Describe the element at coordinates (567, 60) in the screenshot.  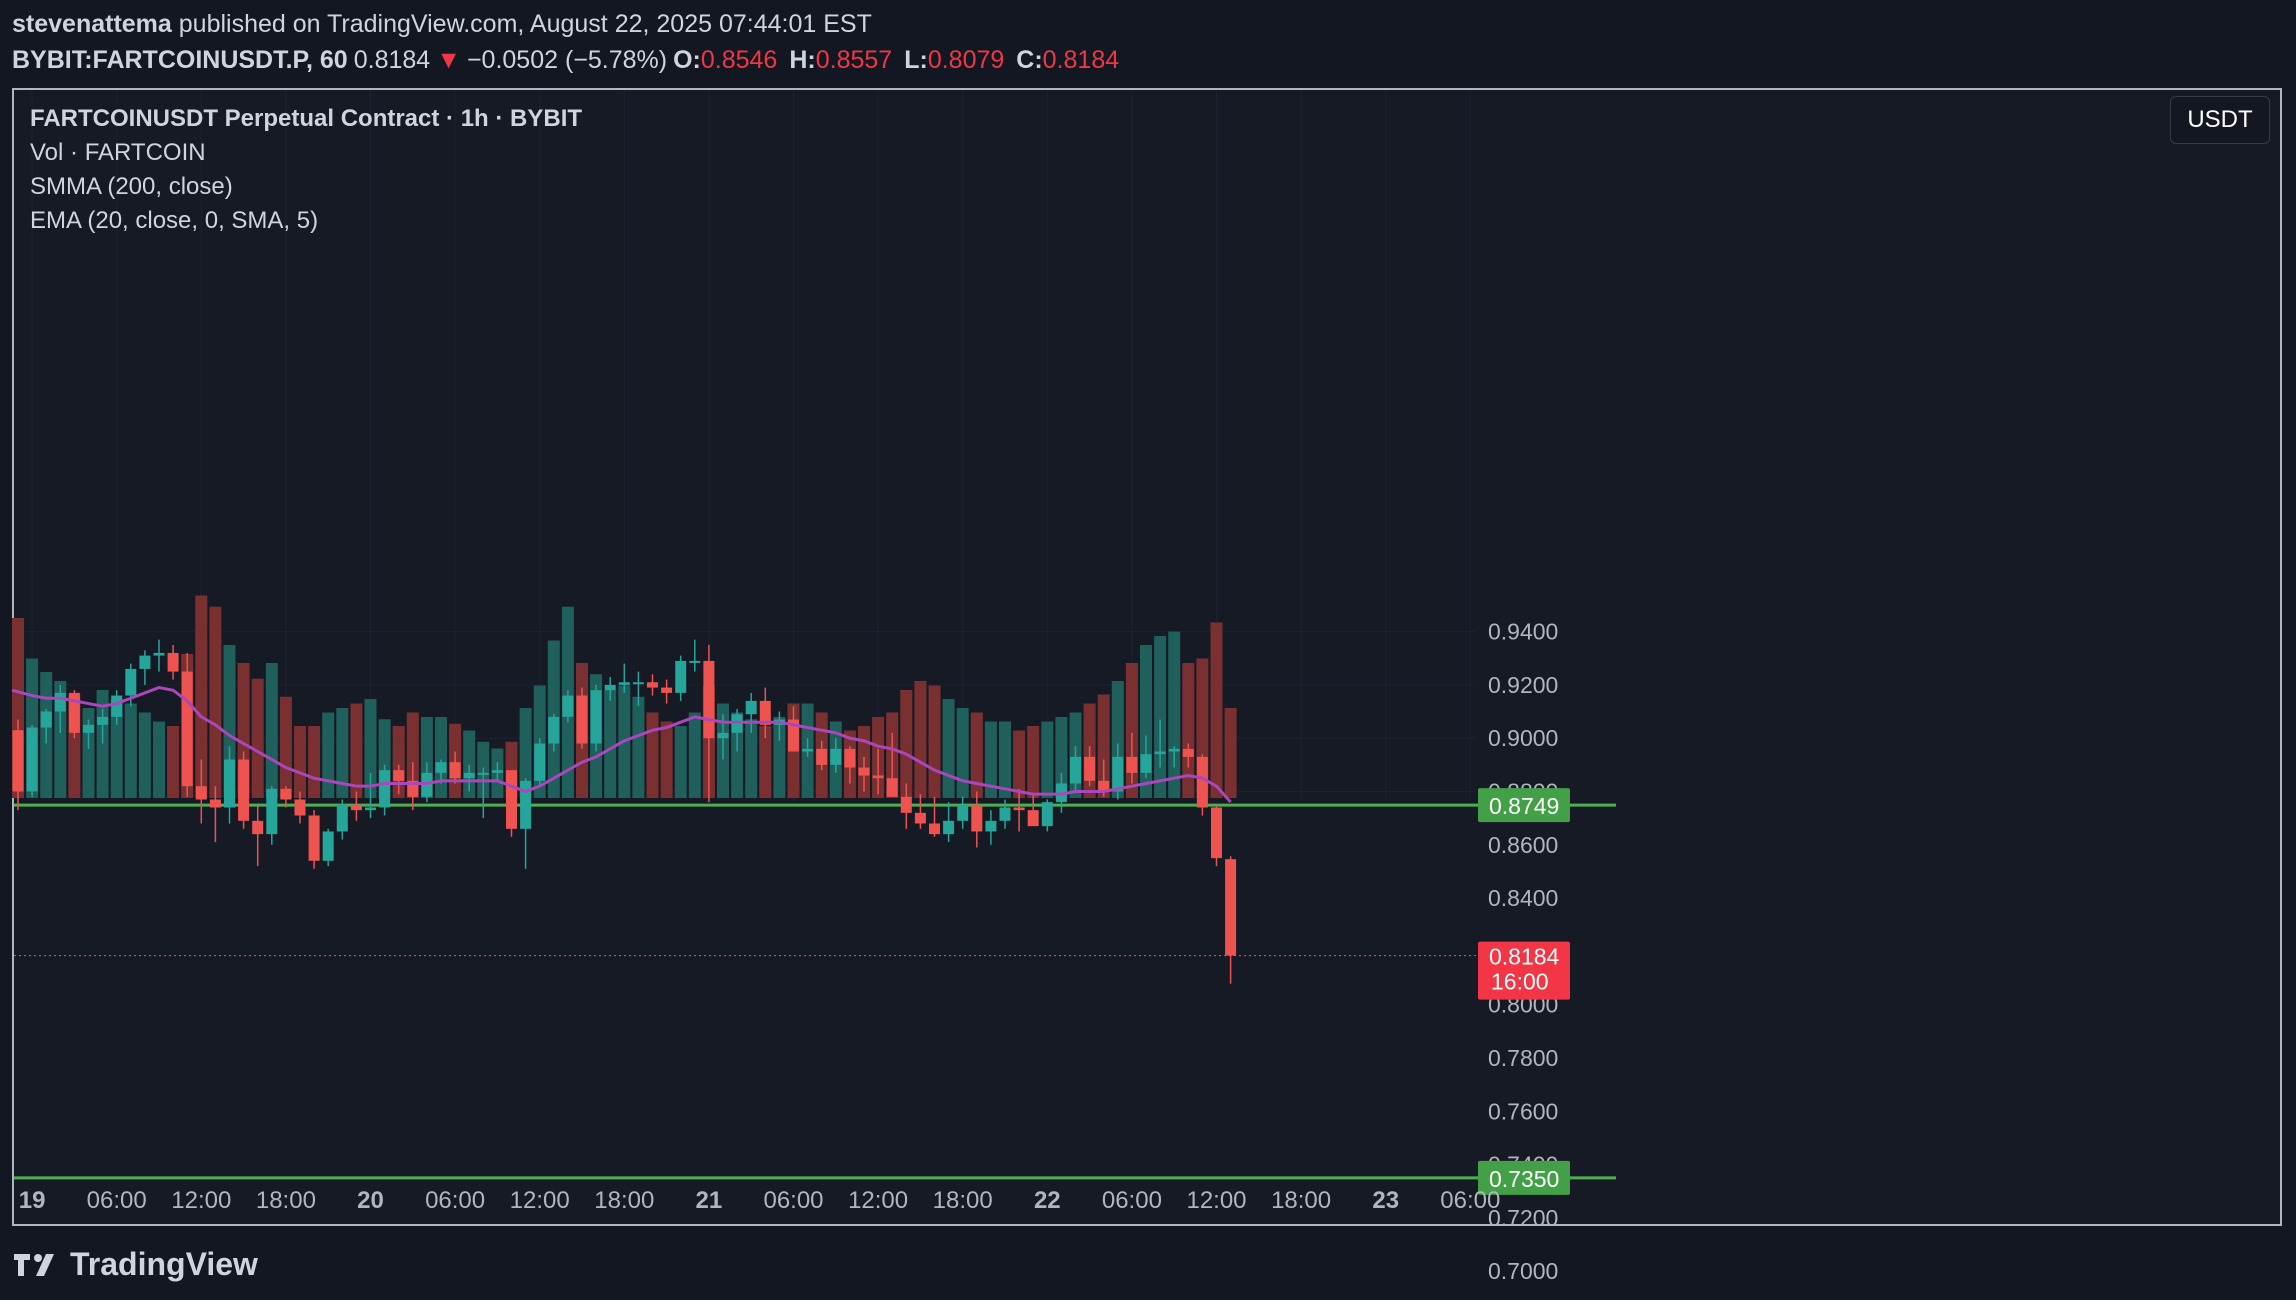
I see `price-change: −0.0502 (−5.78%)` at that location.